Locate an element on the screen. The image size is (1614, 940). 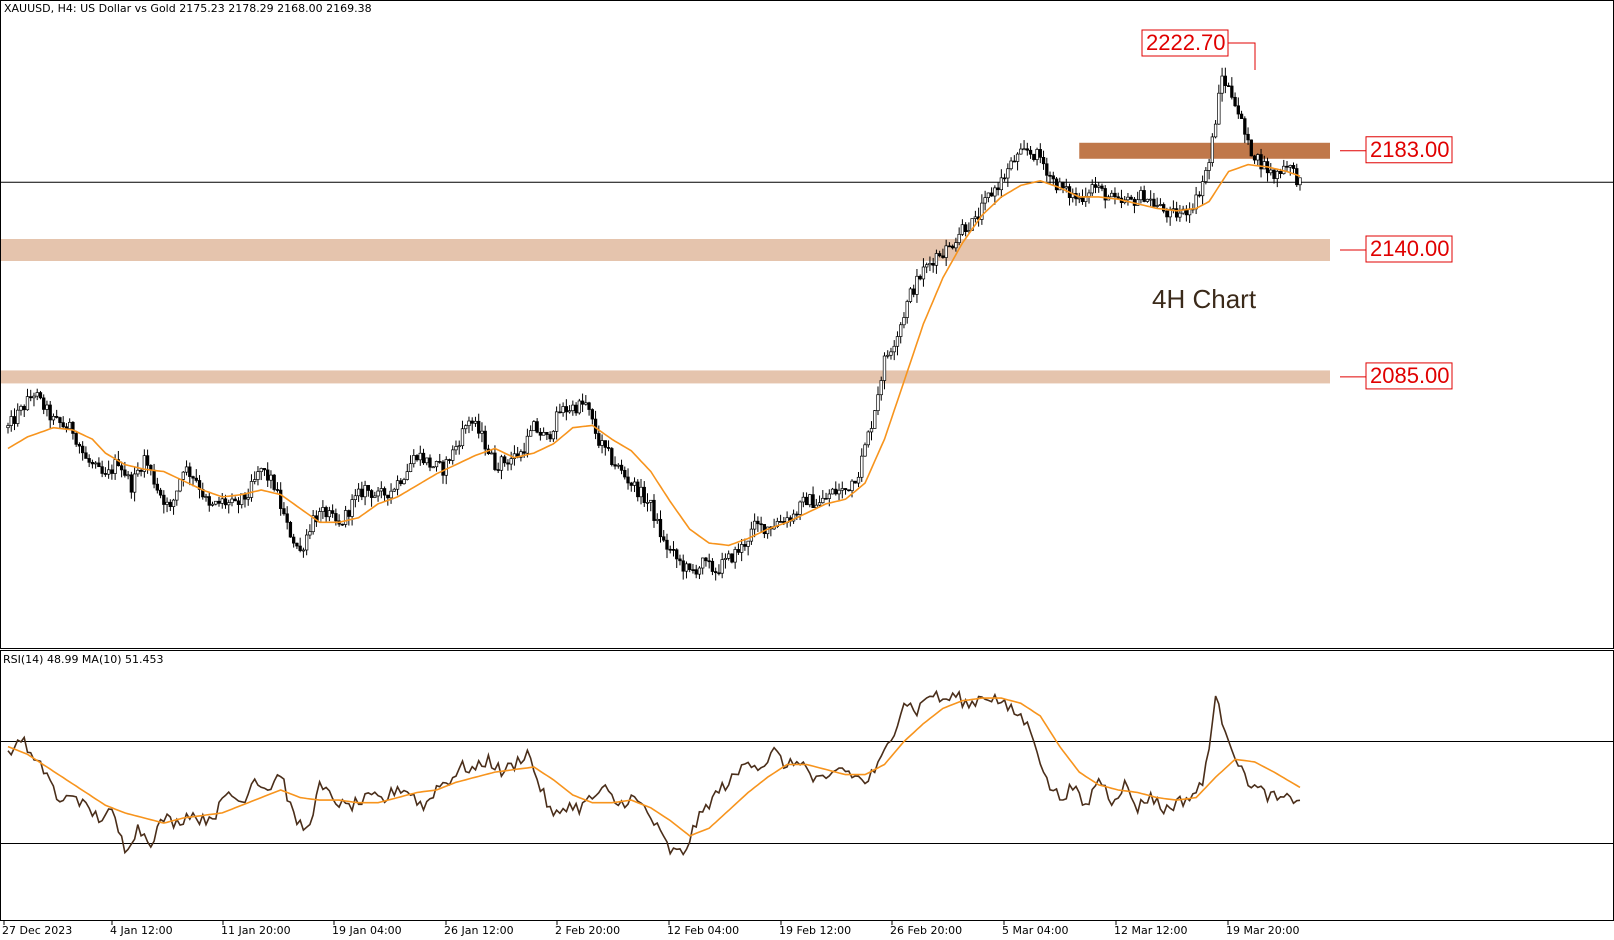
level-label-text: 2222.70 is located at coordinates (1186, 42).